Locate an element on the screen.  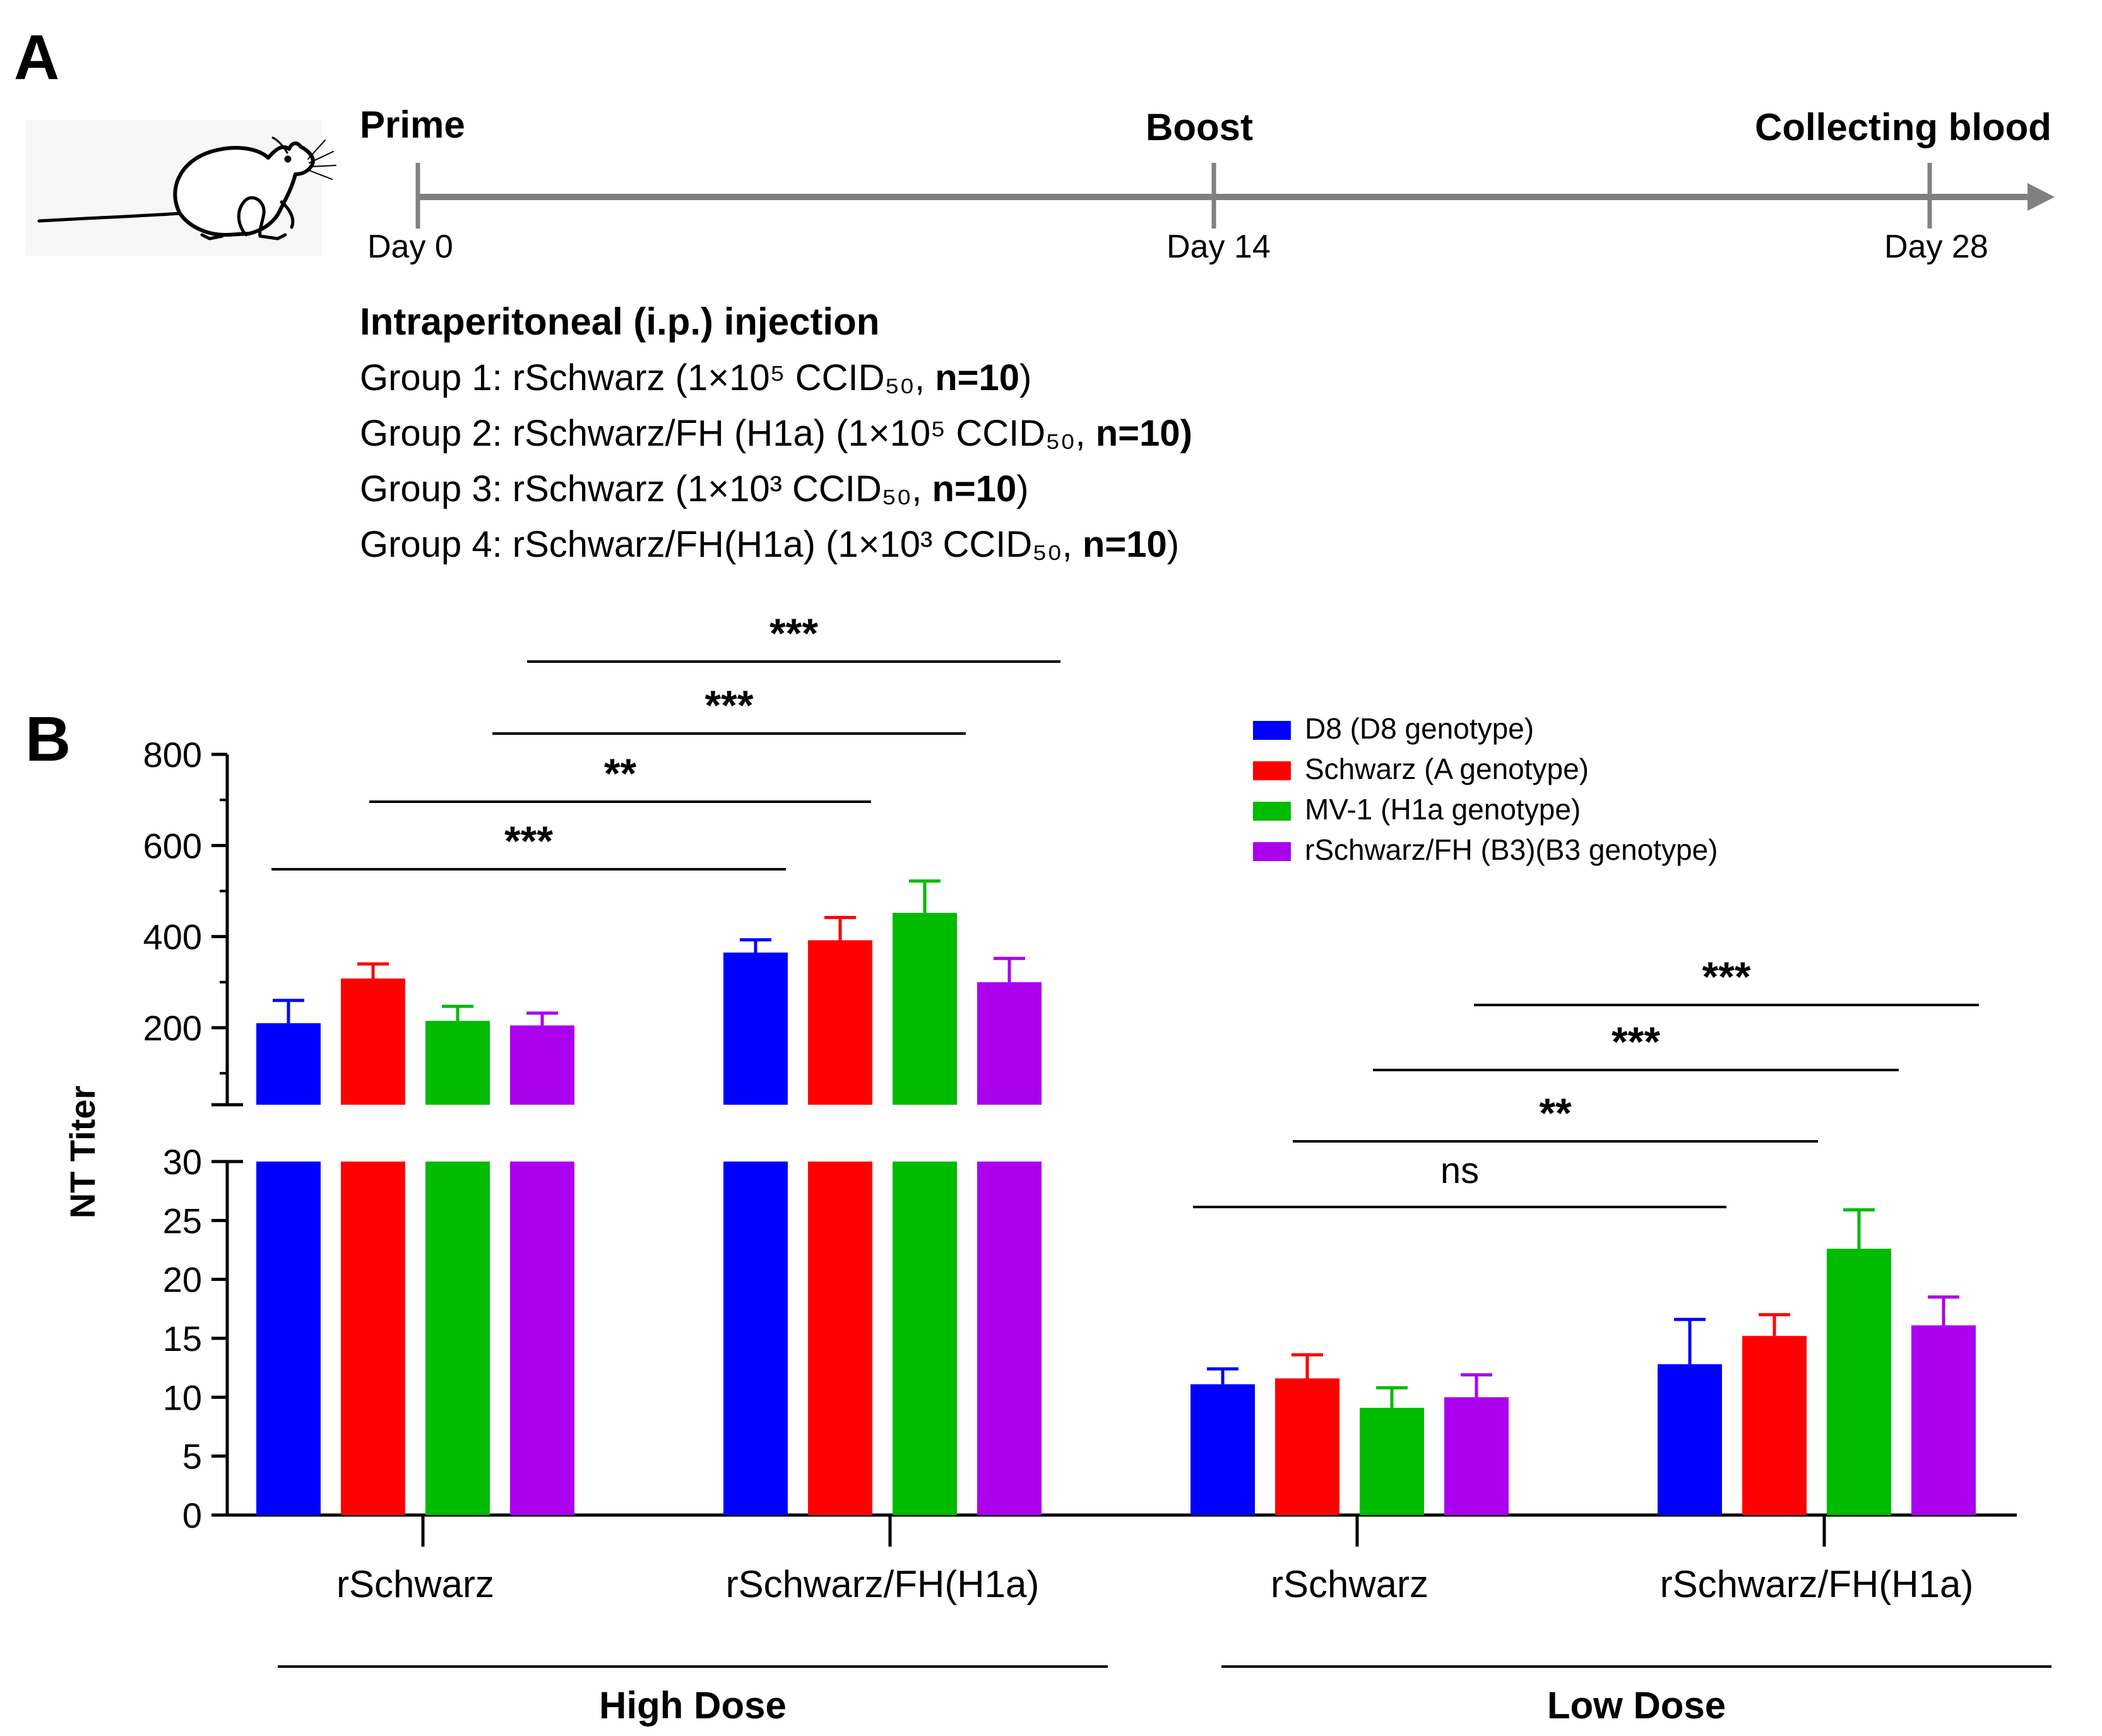
y-tick-label: 5 is located at coordinates (192, 1457).